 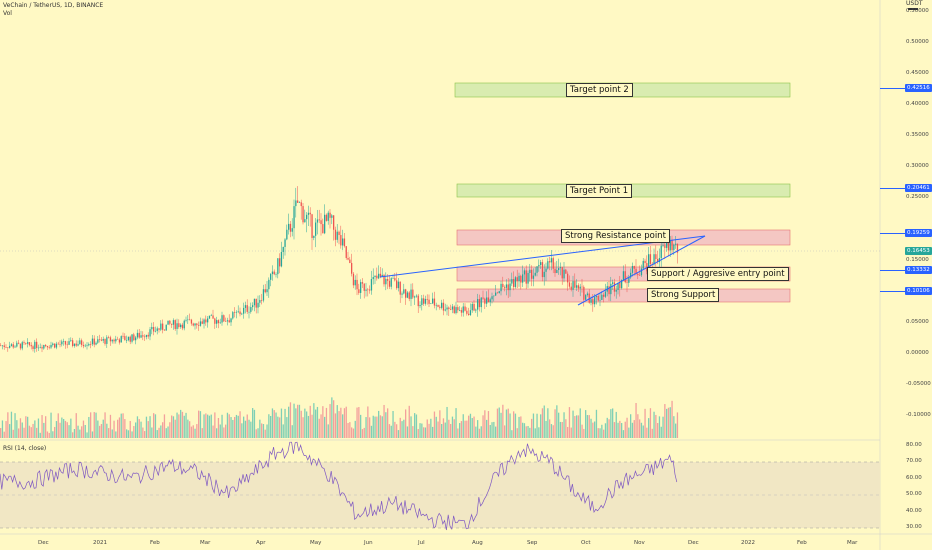 I want to click on price-marker-strong-support: 0.10106, so click(x=918, y=291).